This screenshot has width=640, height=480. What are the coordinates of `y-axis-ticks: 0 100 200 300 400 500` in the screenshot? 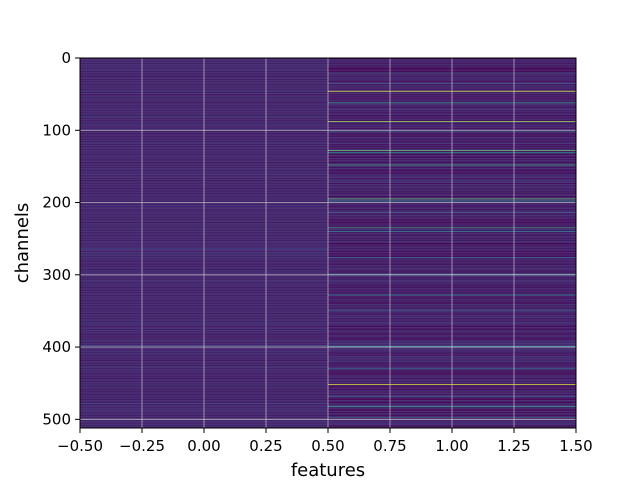 It's located at (61, 238).